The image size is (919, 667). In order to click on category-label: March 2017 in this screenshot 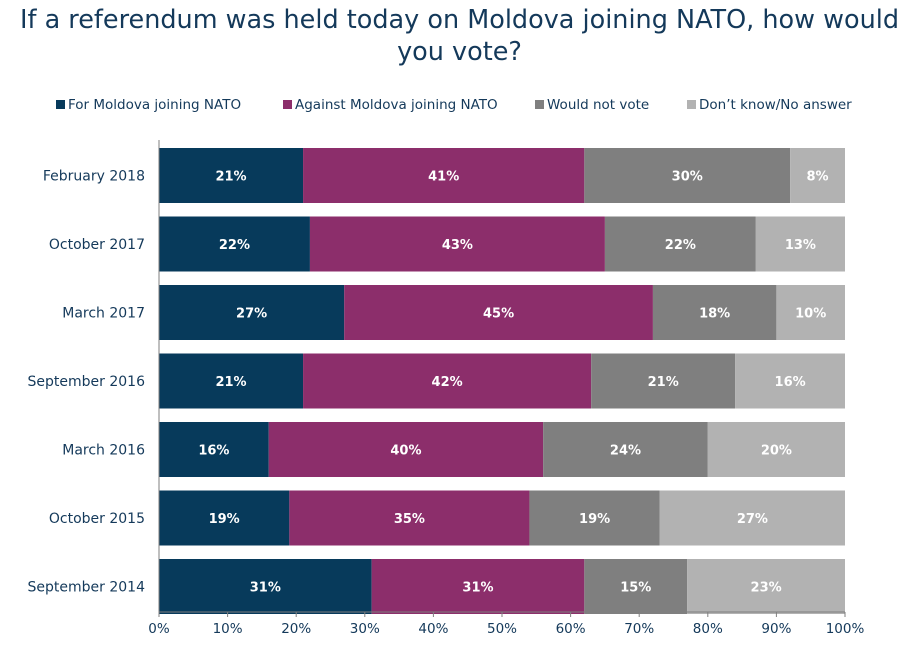, I will do `click(103, 314)`.